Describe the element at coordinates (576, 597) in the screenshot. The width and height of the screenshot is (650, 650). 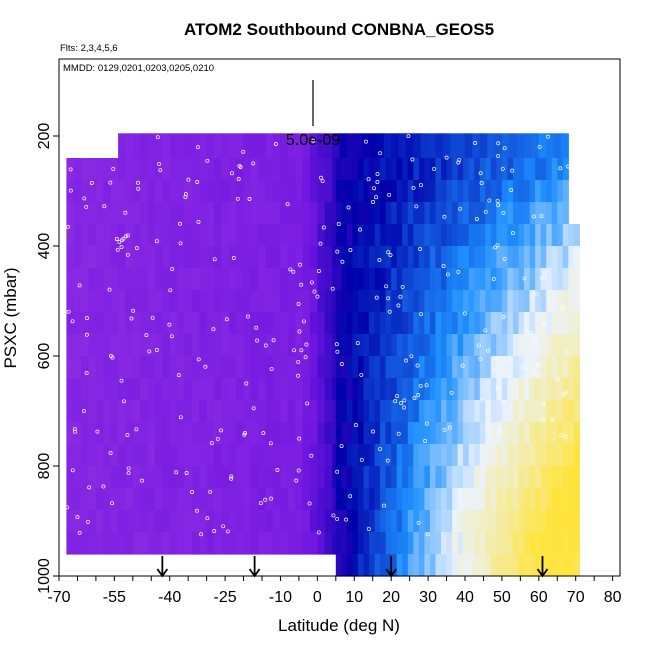
I see `x-tick-label: 70` at that location.